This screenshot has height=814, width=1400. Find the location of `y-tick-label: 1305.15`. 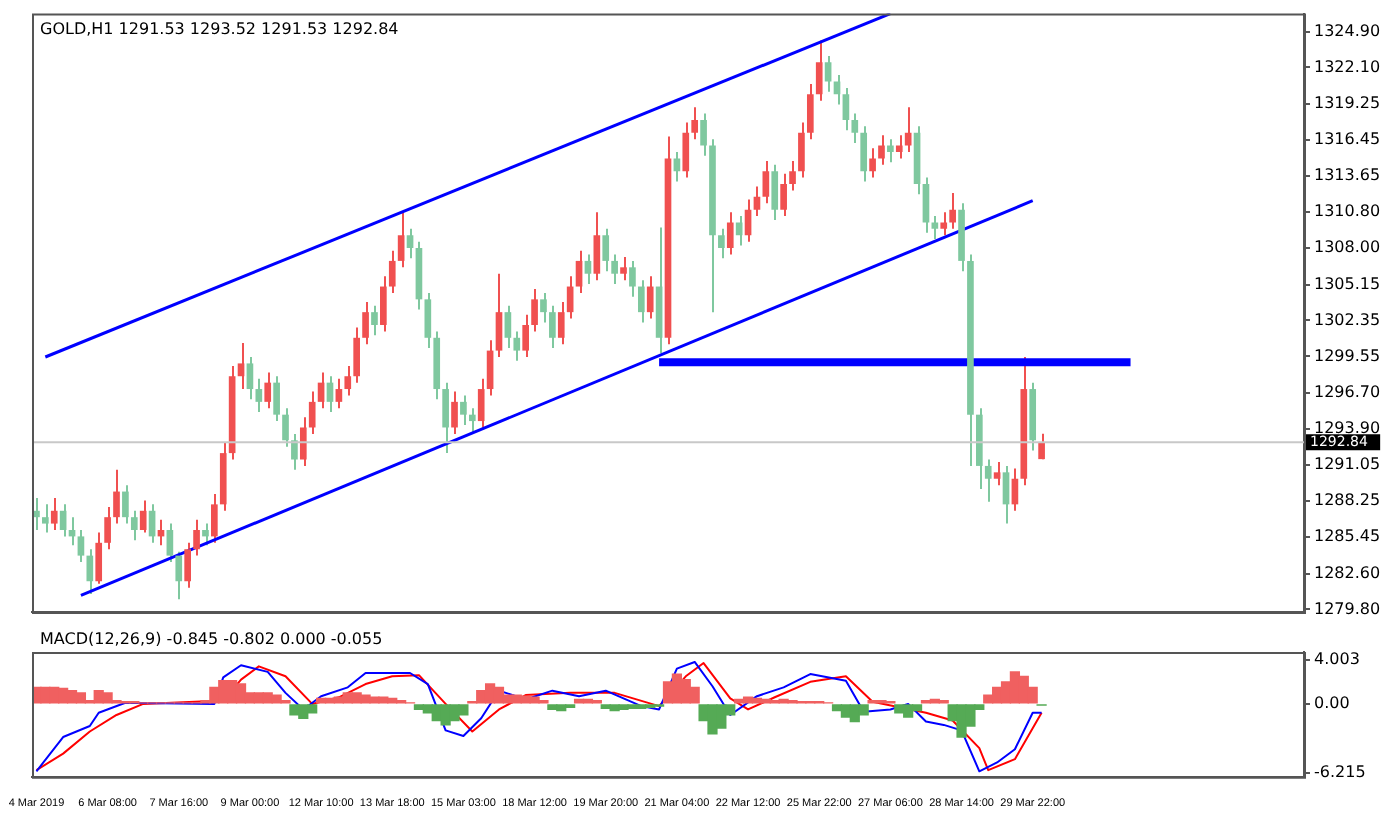

y-tick-label: 1305.15 is located at coordinates (1347, 283).